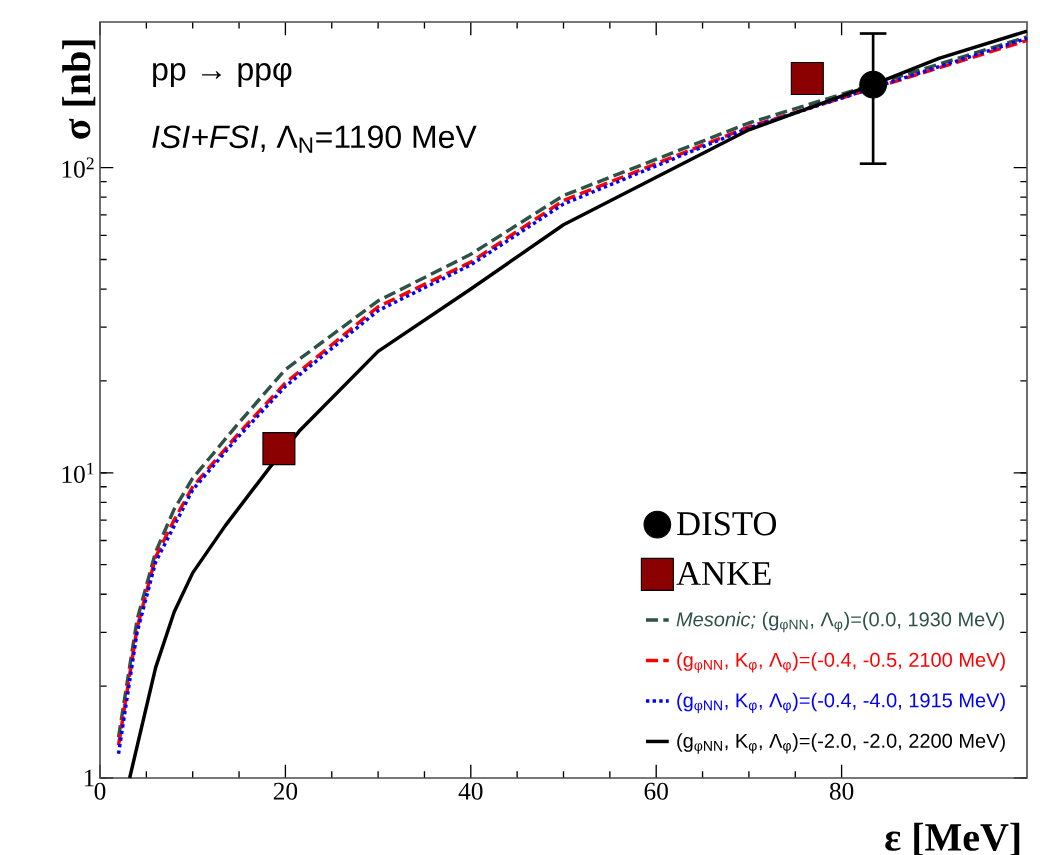 This screenshot has height=855, width=1040. I want to click on x-tick-label: 60, so click(656, 791).